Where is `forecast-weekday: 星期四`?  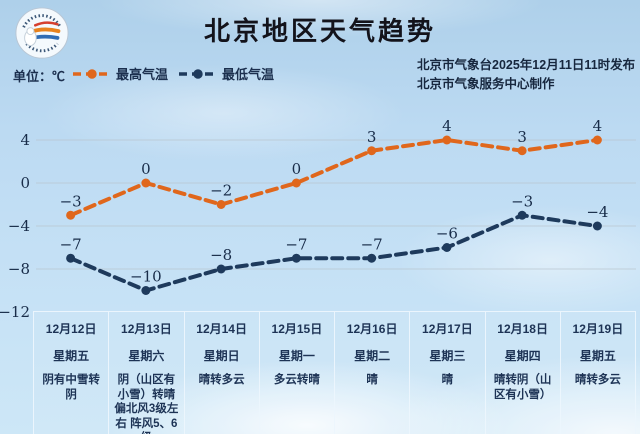
forecast-weekday: 星期四 is located at coordinates (522, 356).